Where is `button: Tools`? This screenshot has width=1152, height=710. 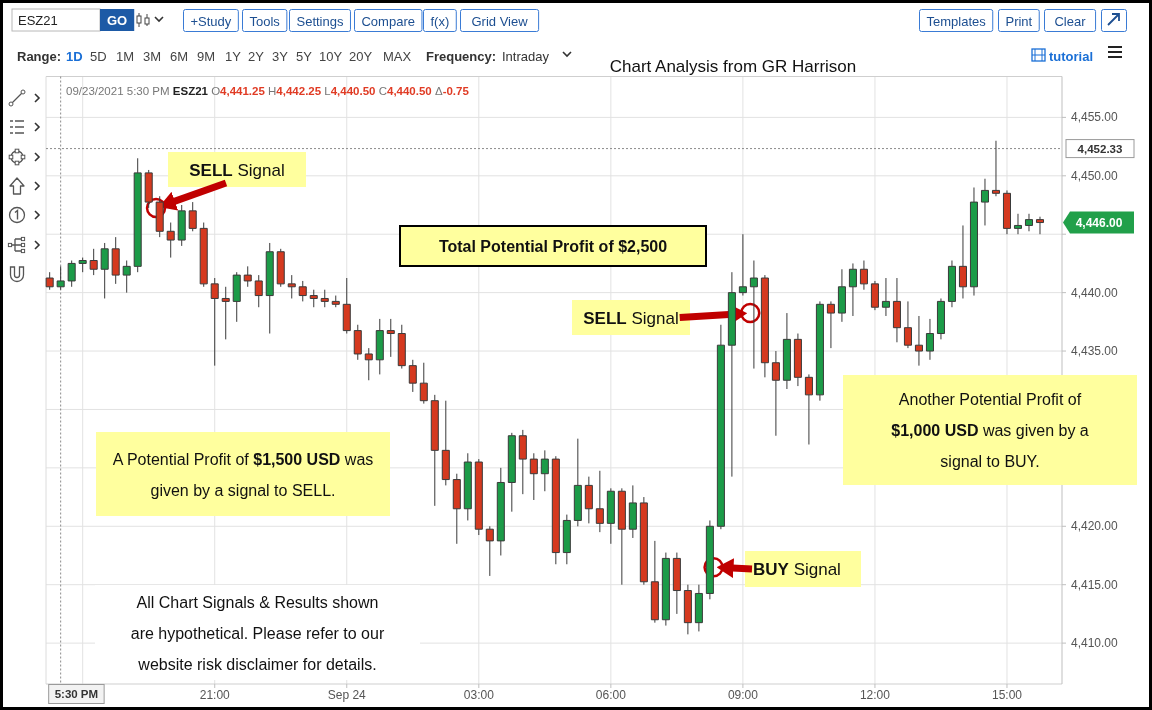 button: Tools is located at coordinates (265, 20).